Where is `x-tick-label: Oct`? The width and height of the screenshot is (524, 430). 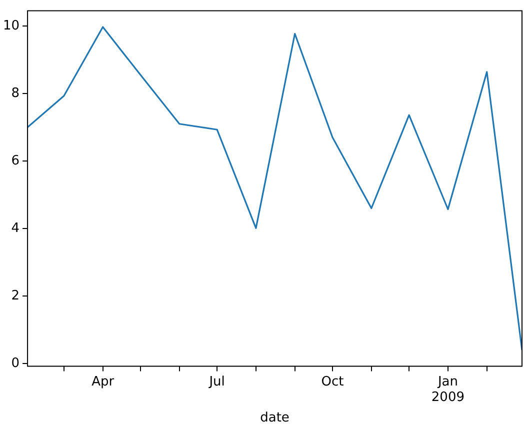
x-tick-label: Oct is located at coordinates (332, 382).